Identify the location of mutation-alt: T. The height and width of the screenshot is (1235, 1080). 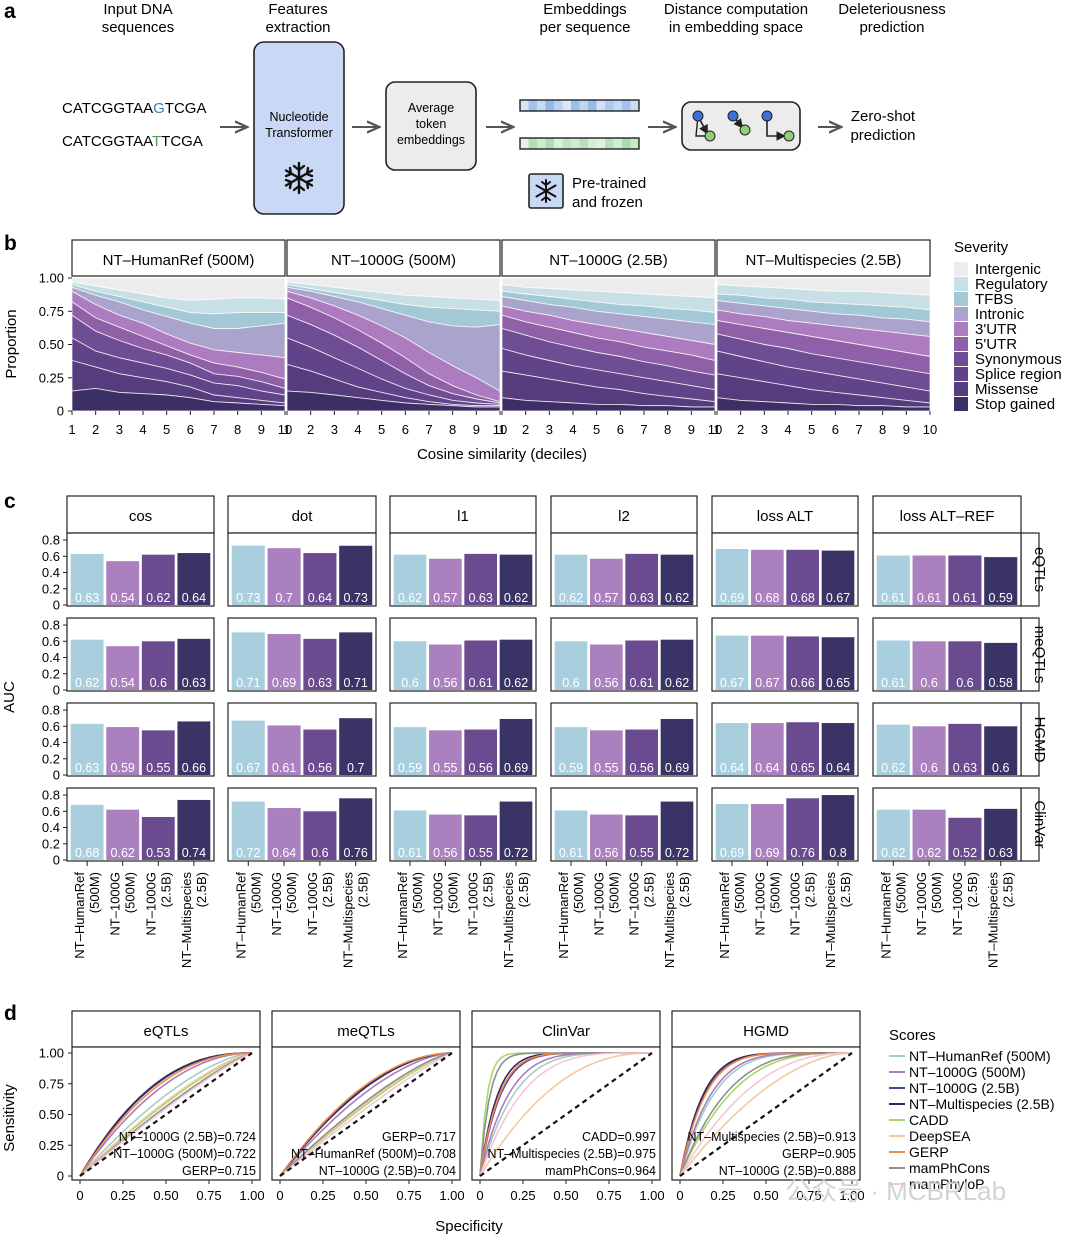
(156, 141).